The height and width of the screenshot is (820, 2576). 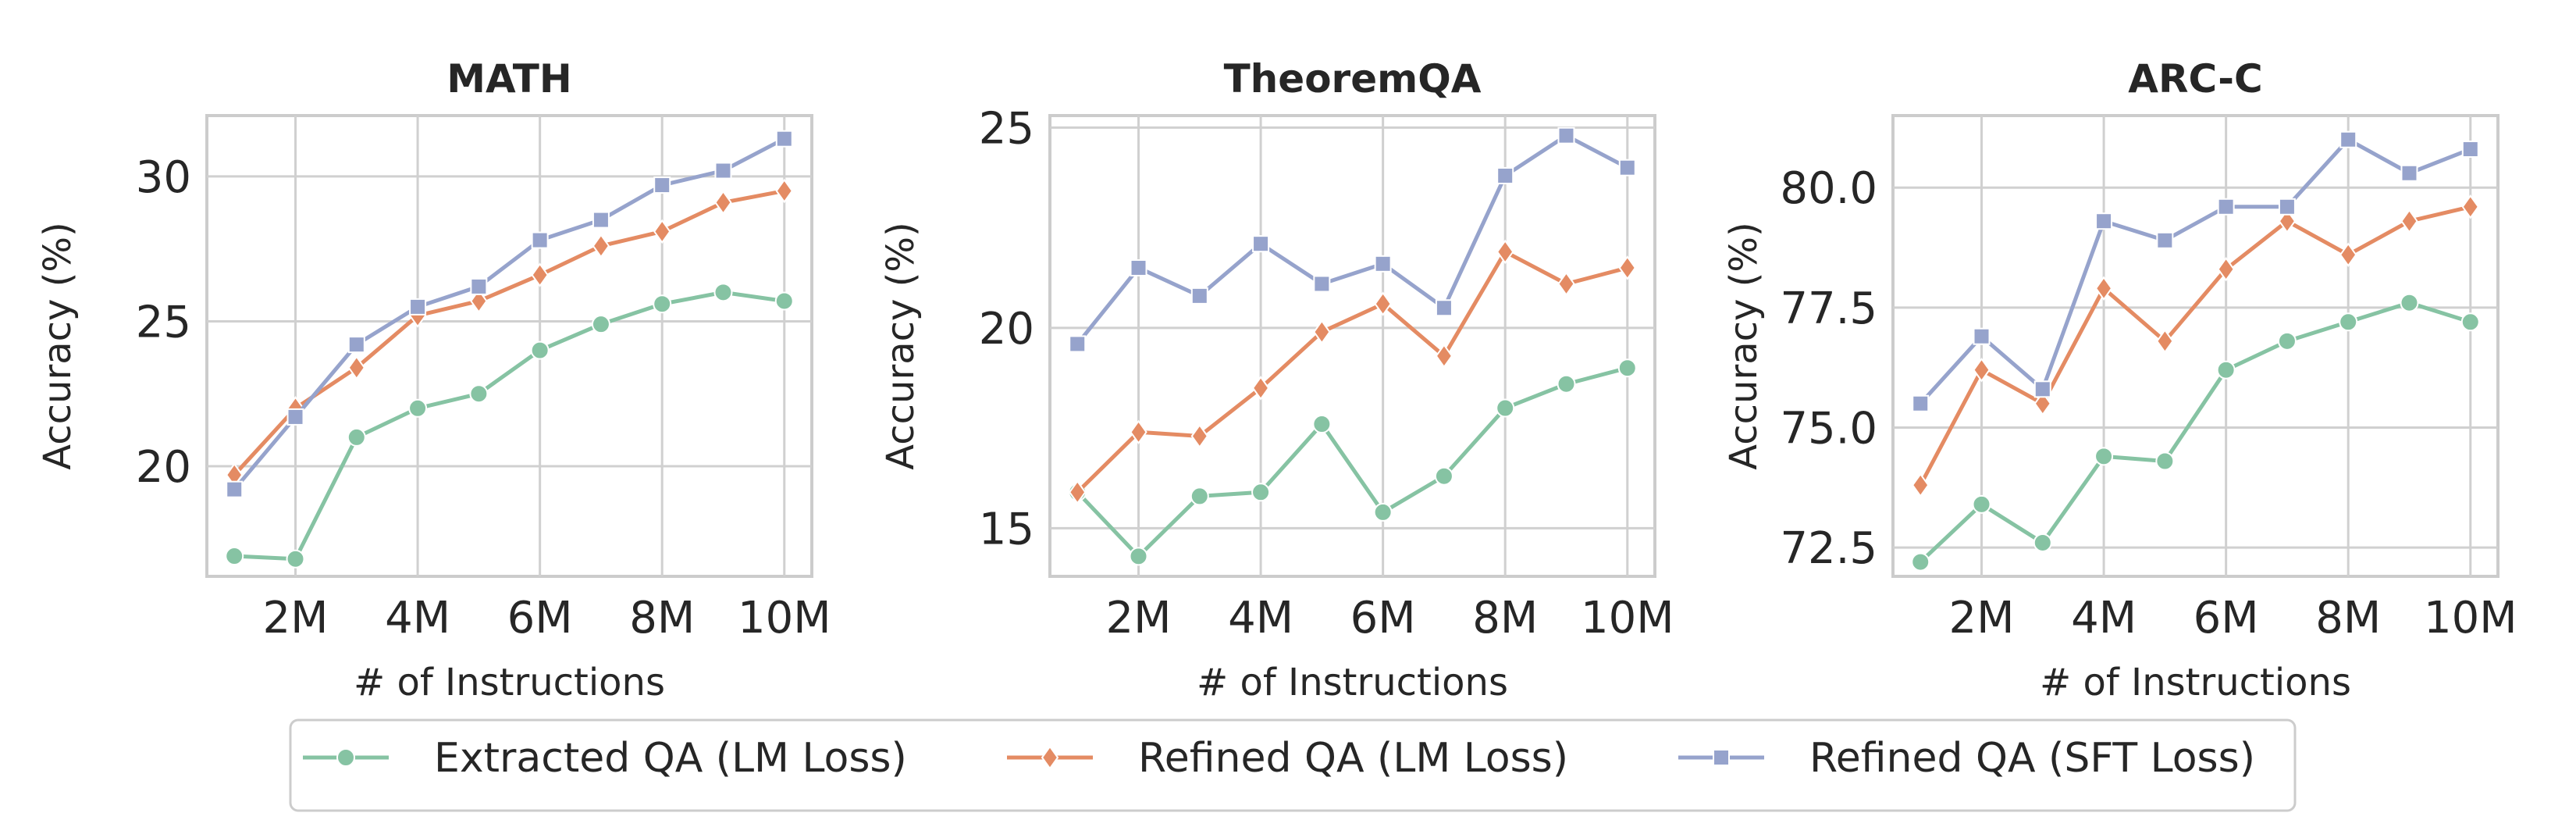 I want to click on legend-entry-3: Refined QA (SFT Loss), so click(x=1966, y=758).